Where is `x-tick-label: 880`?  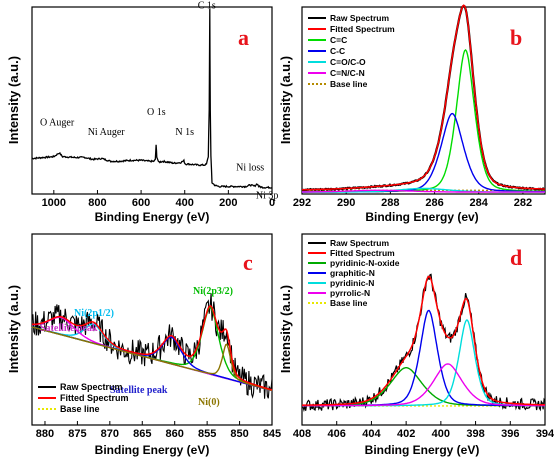
x-tick-label: 880 is located at coordinates (45, 434).